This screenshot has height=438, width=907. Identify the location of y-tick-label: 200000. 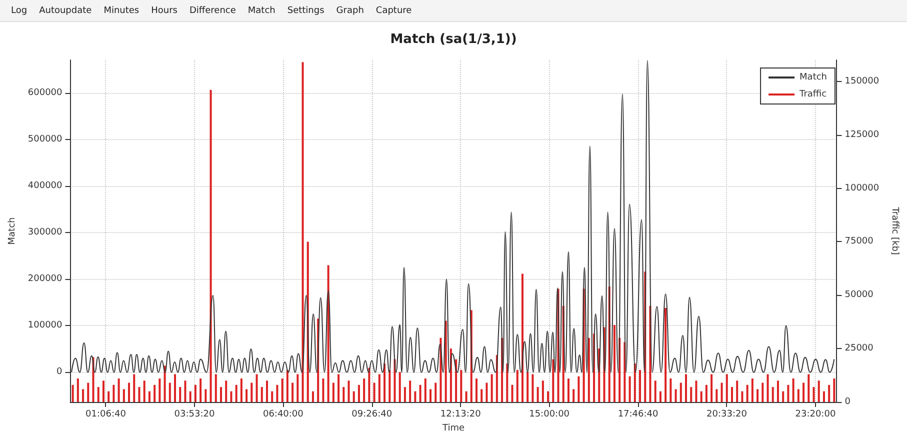
(45, 279).